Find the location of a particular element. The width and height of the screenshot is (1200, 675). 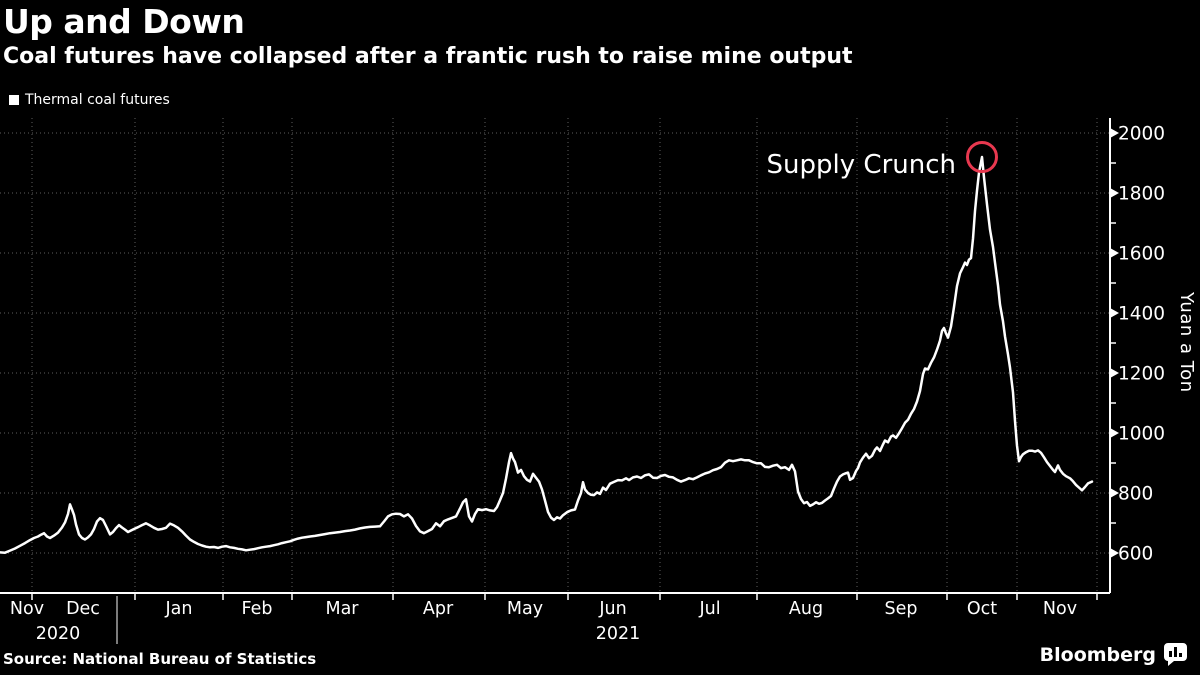

x-month-label: Jan is located at coordinates (179, 609).